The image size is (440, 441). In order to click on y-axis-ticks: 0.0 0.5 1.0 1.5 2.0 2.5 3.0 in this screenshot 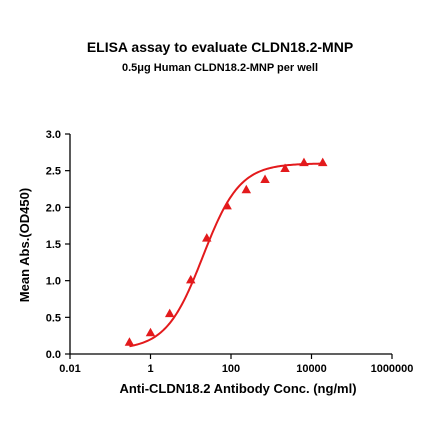, I will do `click(58, 245)`.